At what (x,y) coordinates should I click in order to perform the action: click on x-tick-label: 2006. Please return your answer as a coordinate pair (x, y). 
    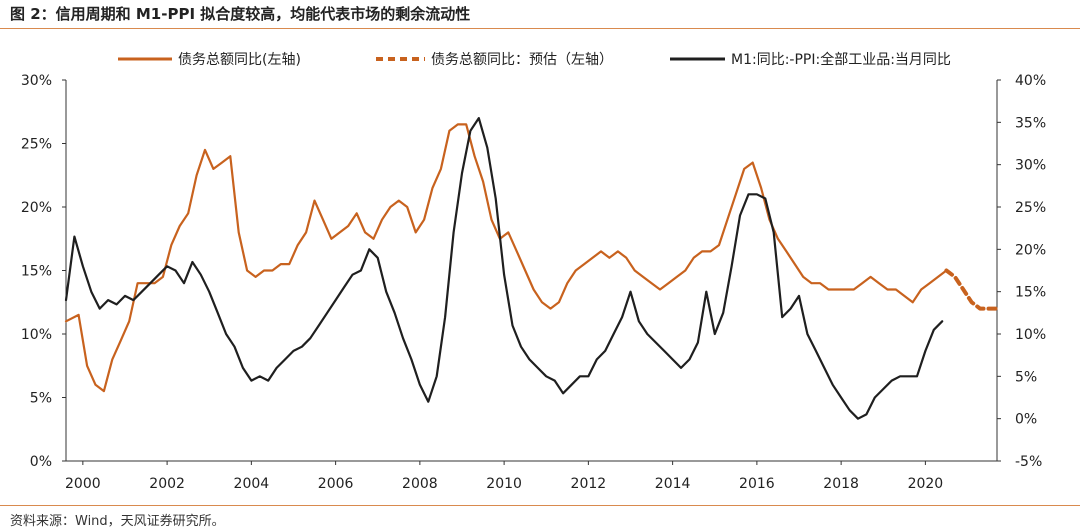
    Looking at the image, I should click on (336, 484).